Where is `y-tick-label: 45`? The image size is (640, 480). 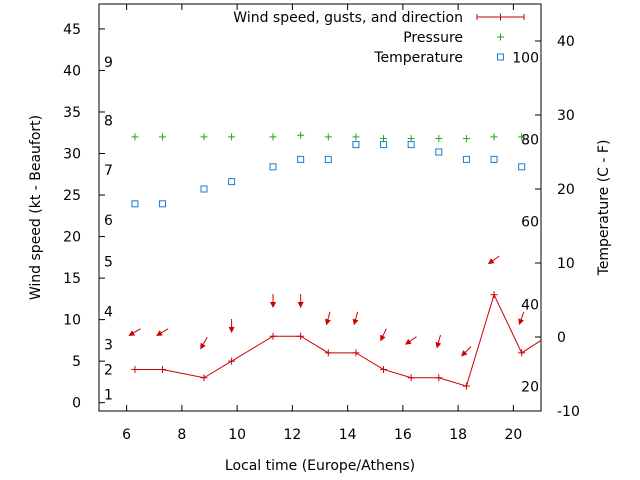 y-tick-label: 45 is located at coordinates (72, 30).